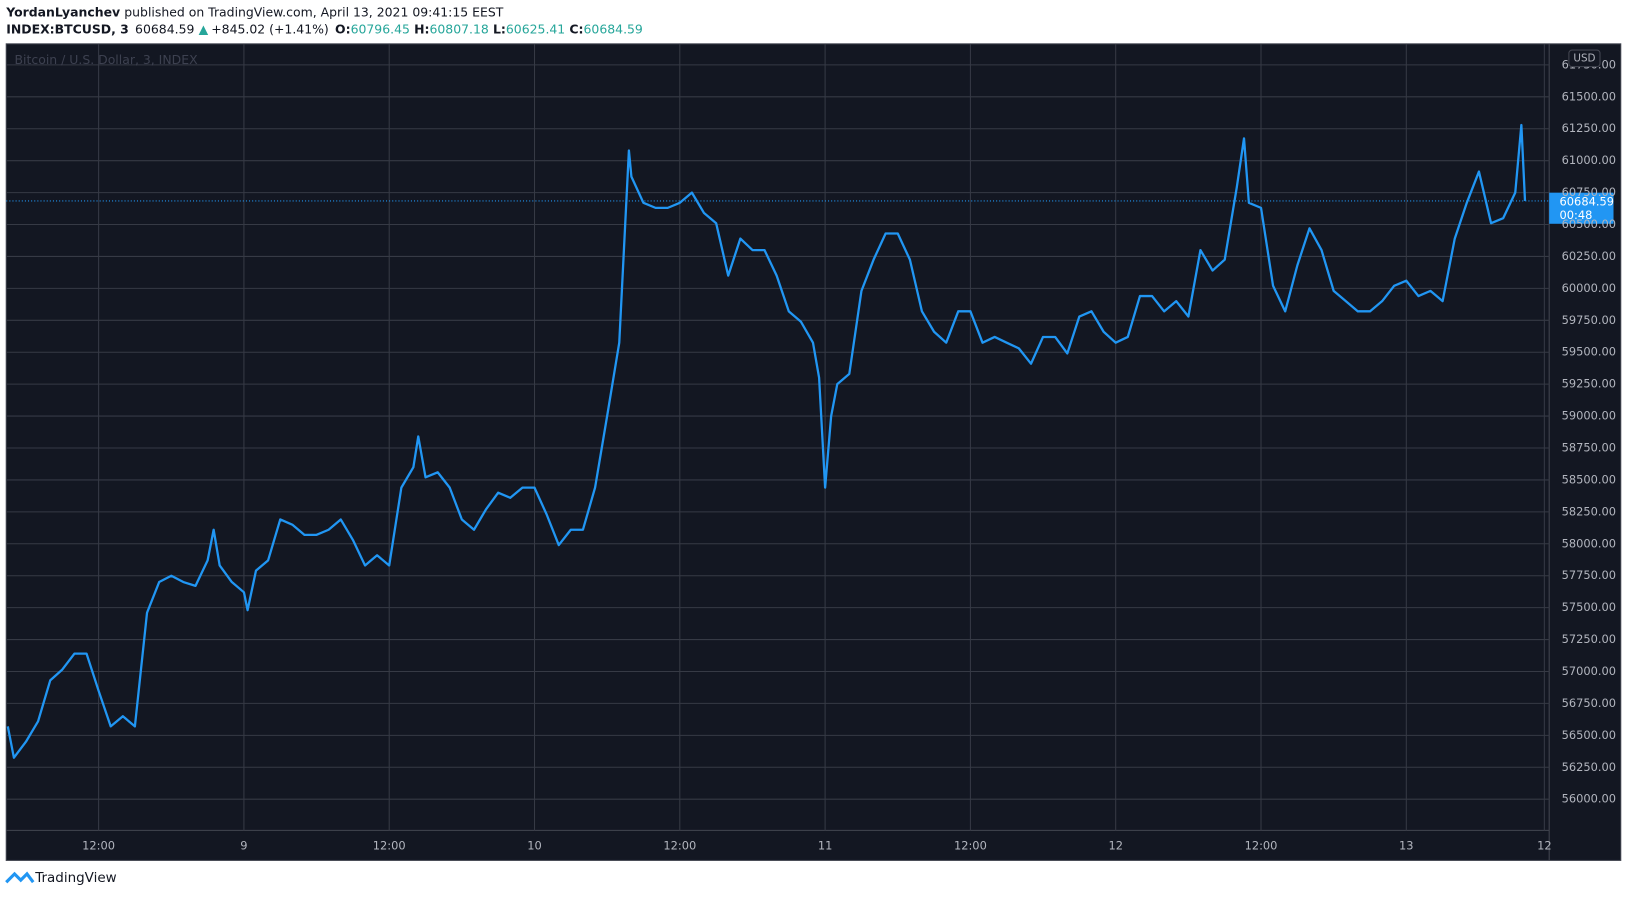  I want to click on currency-box, so click(1584, 58).